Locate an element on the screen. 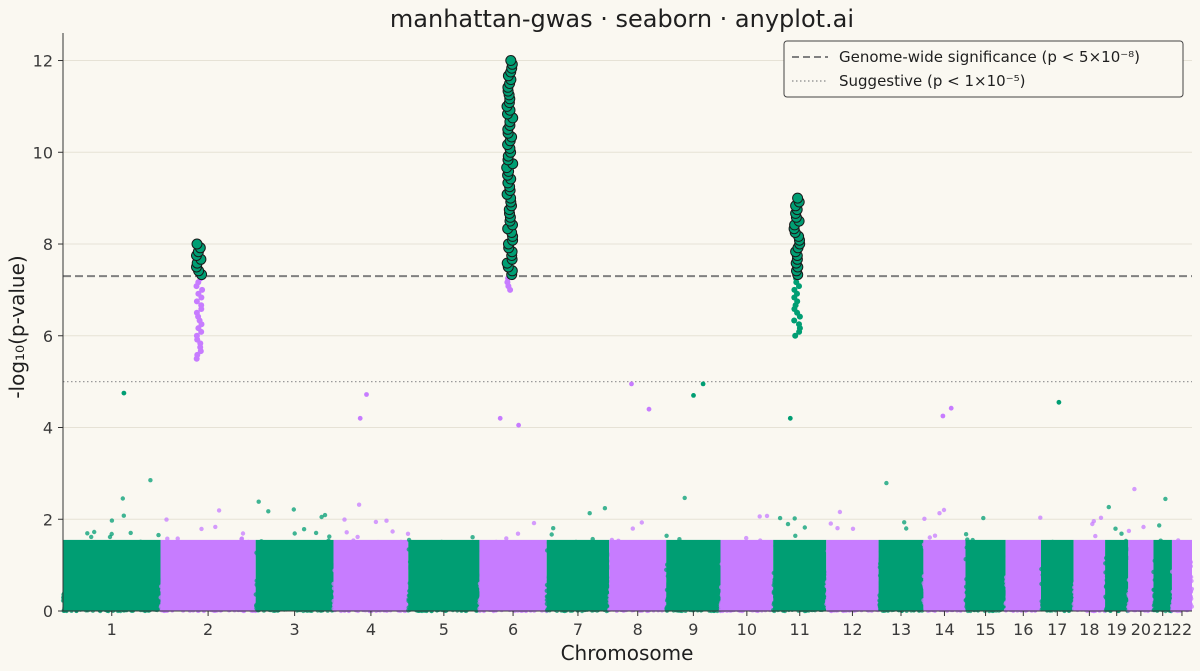 The width and height of the screenshot is (1200, 671). chart-title: manhattan-gwas · seaborn · anyplot.ai is located at coordinates (622, 19).